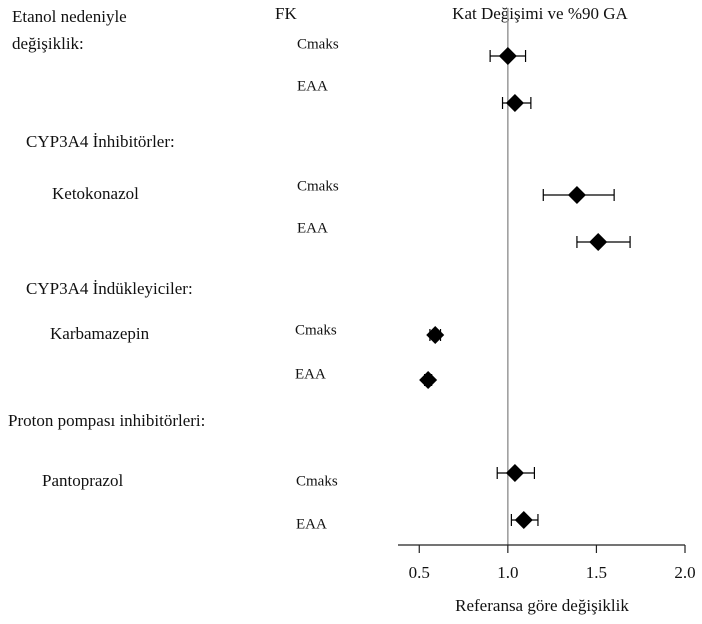  What do you see at coordinates (596, 572) in the screenshot?
I see `x-tick-label: 1.5` at bounding box center [596, 572].